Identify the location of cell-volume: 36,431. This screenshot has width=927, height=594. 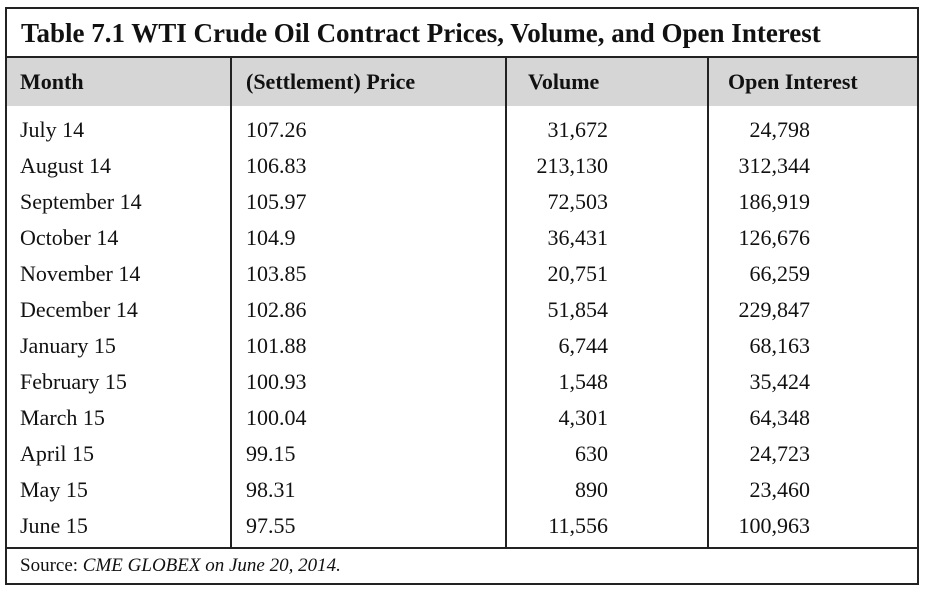
(578, 237).